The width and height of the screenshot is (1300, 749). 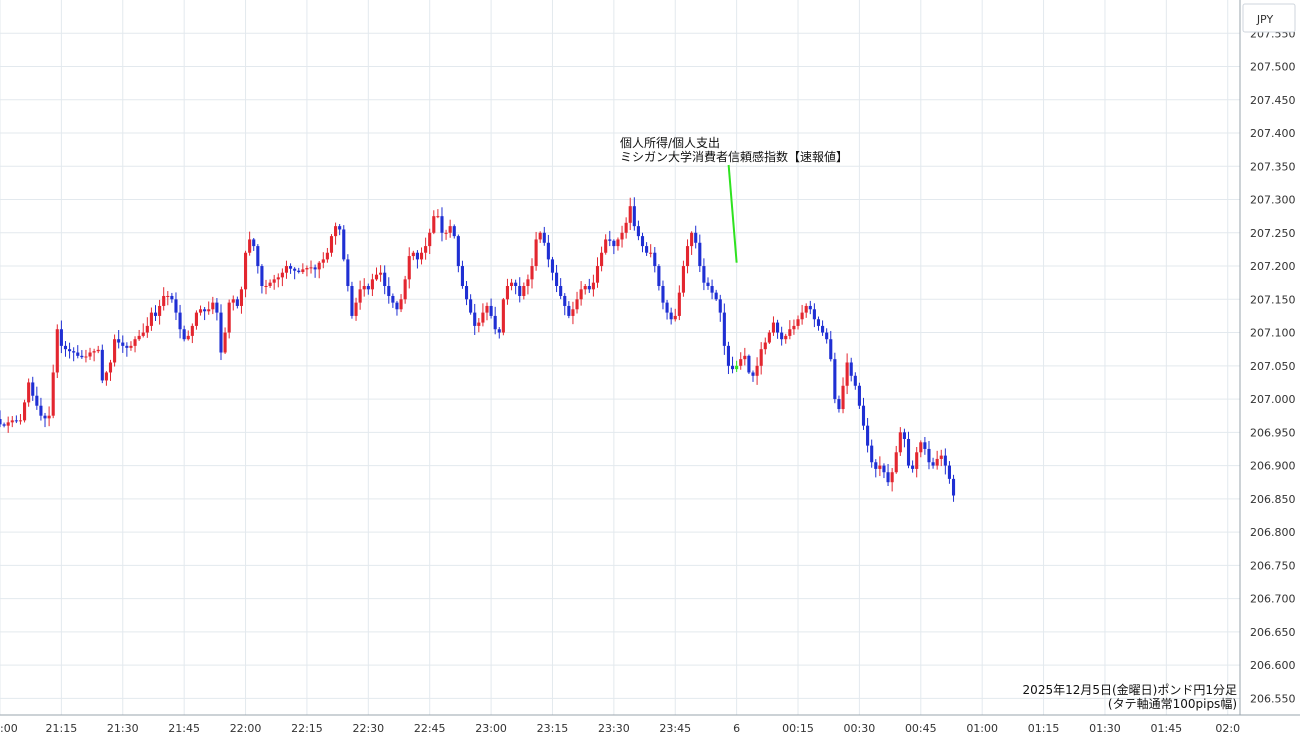 I want to click on y-tick-label: 206.950, so click(x=1273, y=432).